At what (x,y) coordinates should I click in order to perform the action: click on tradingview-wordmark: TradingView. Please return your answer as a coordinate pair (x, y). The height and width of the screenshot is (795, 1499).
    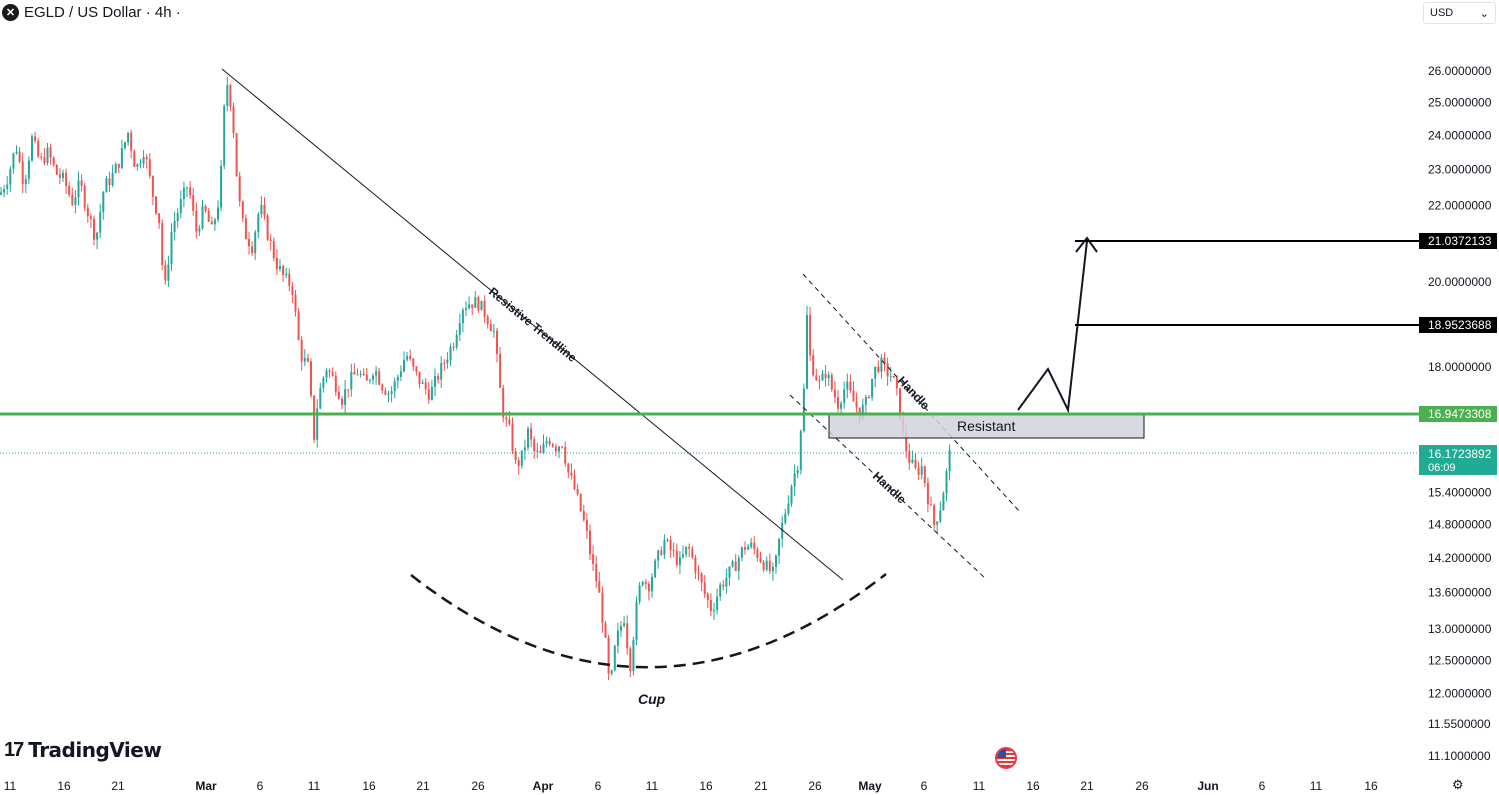
    Looking at the image, I should click on (95, 750).